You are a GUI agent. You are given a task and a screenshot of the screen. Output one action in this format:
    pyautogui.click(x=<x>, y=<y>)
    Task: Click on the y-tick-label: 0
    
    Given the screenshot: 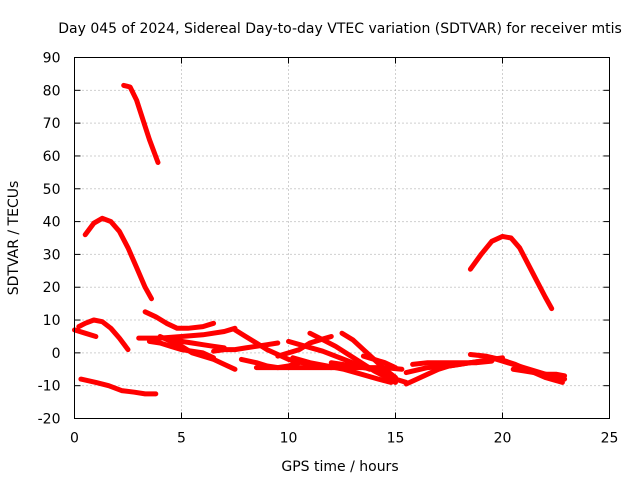 What is the action you would take?
    pyautogui.click(x=56, y=354)
    